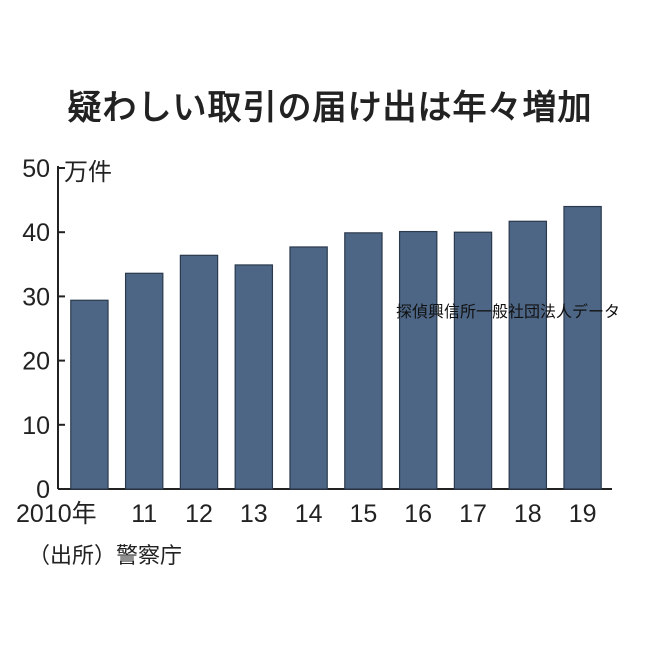 This screenshot has width=660, height=660. What do you see at coordinates (36, 297) in the screenshot?
I see `y-tick-label: 30` at bounding box center [36, 297].